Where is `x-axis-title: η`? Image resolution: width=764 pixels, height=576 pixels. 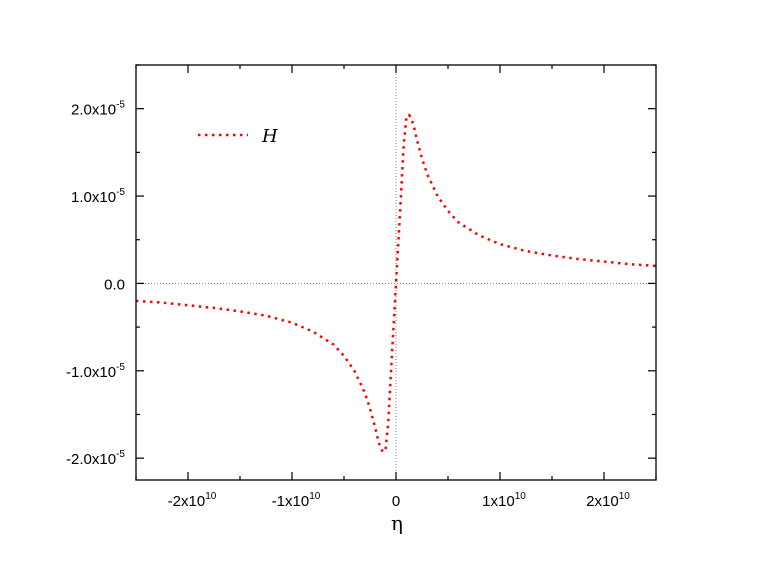
x-axis-title: η is located at coordinates (397, 523).